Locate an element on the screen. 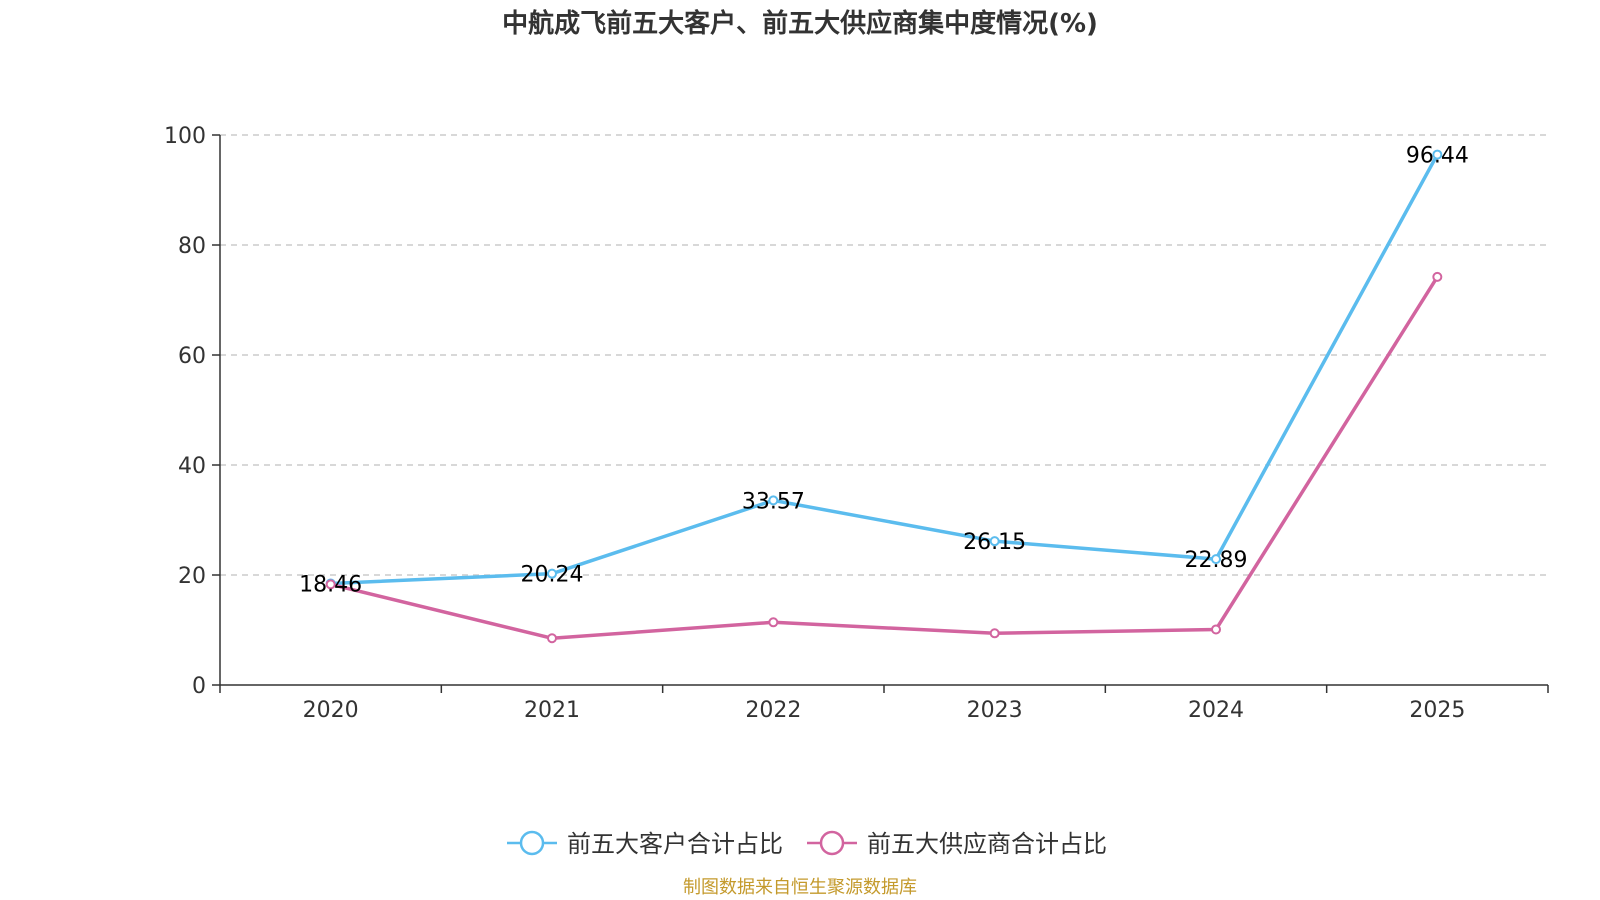 This screenshot has height=900, width=1600. legend-label-1: 前五大客户合计占比 is located at coordinates (675, 844).